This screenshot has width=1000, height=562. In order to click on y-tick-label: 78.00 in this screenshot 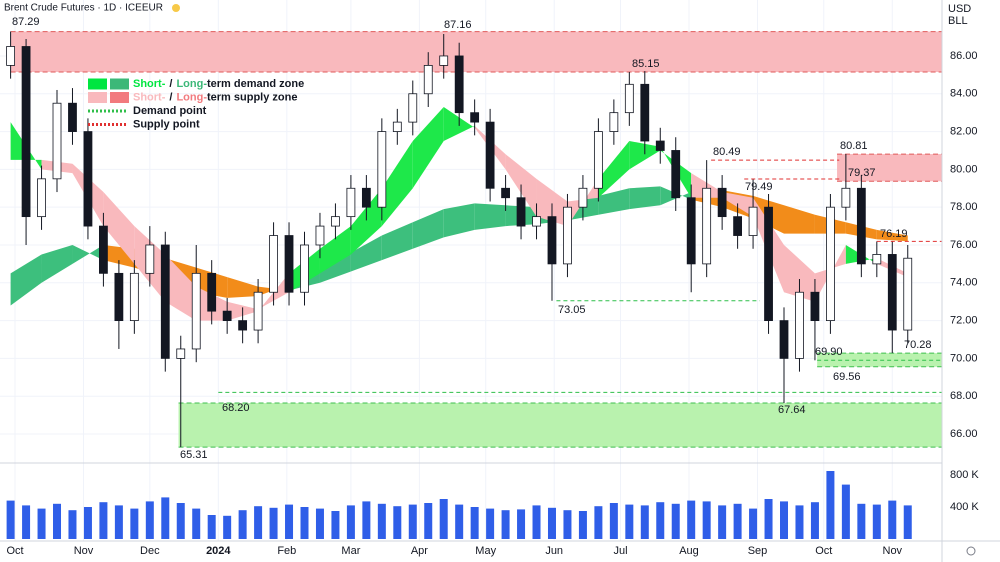, I will do `click(964, 207)`.